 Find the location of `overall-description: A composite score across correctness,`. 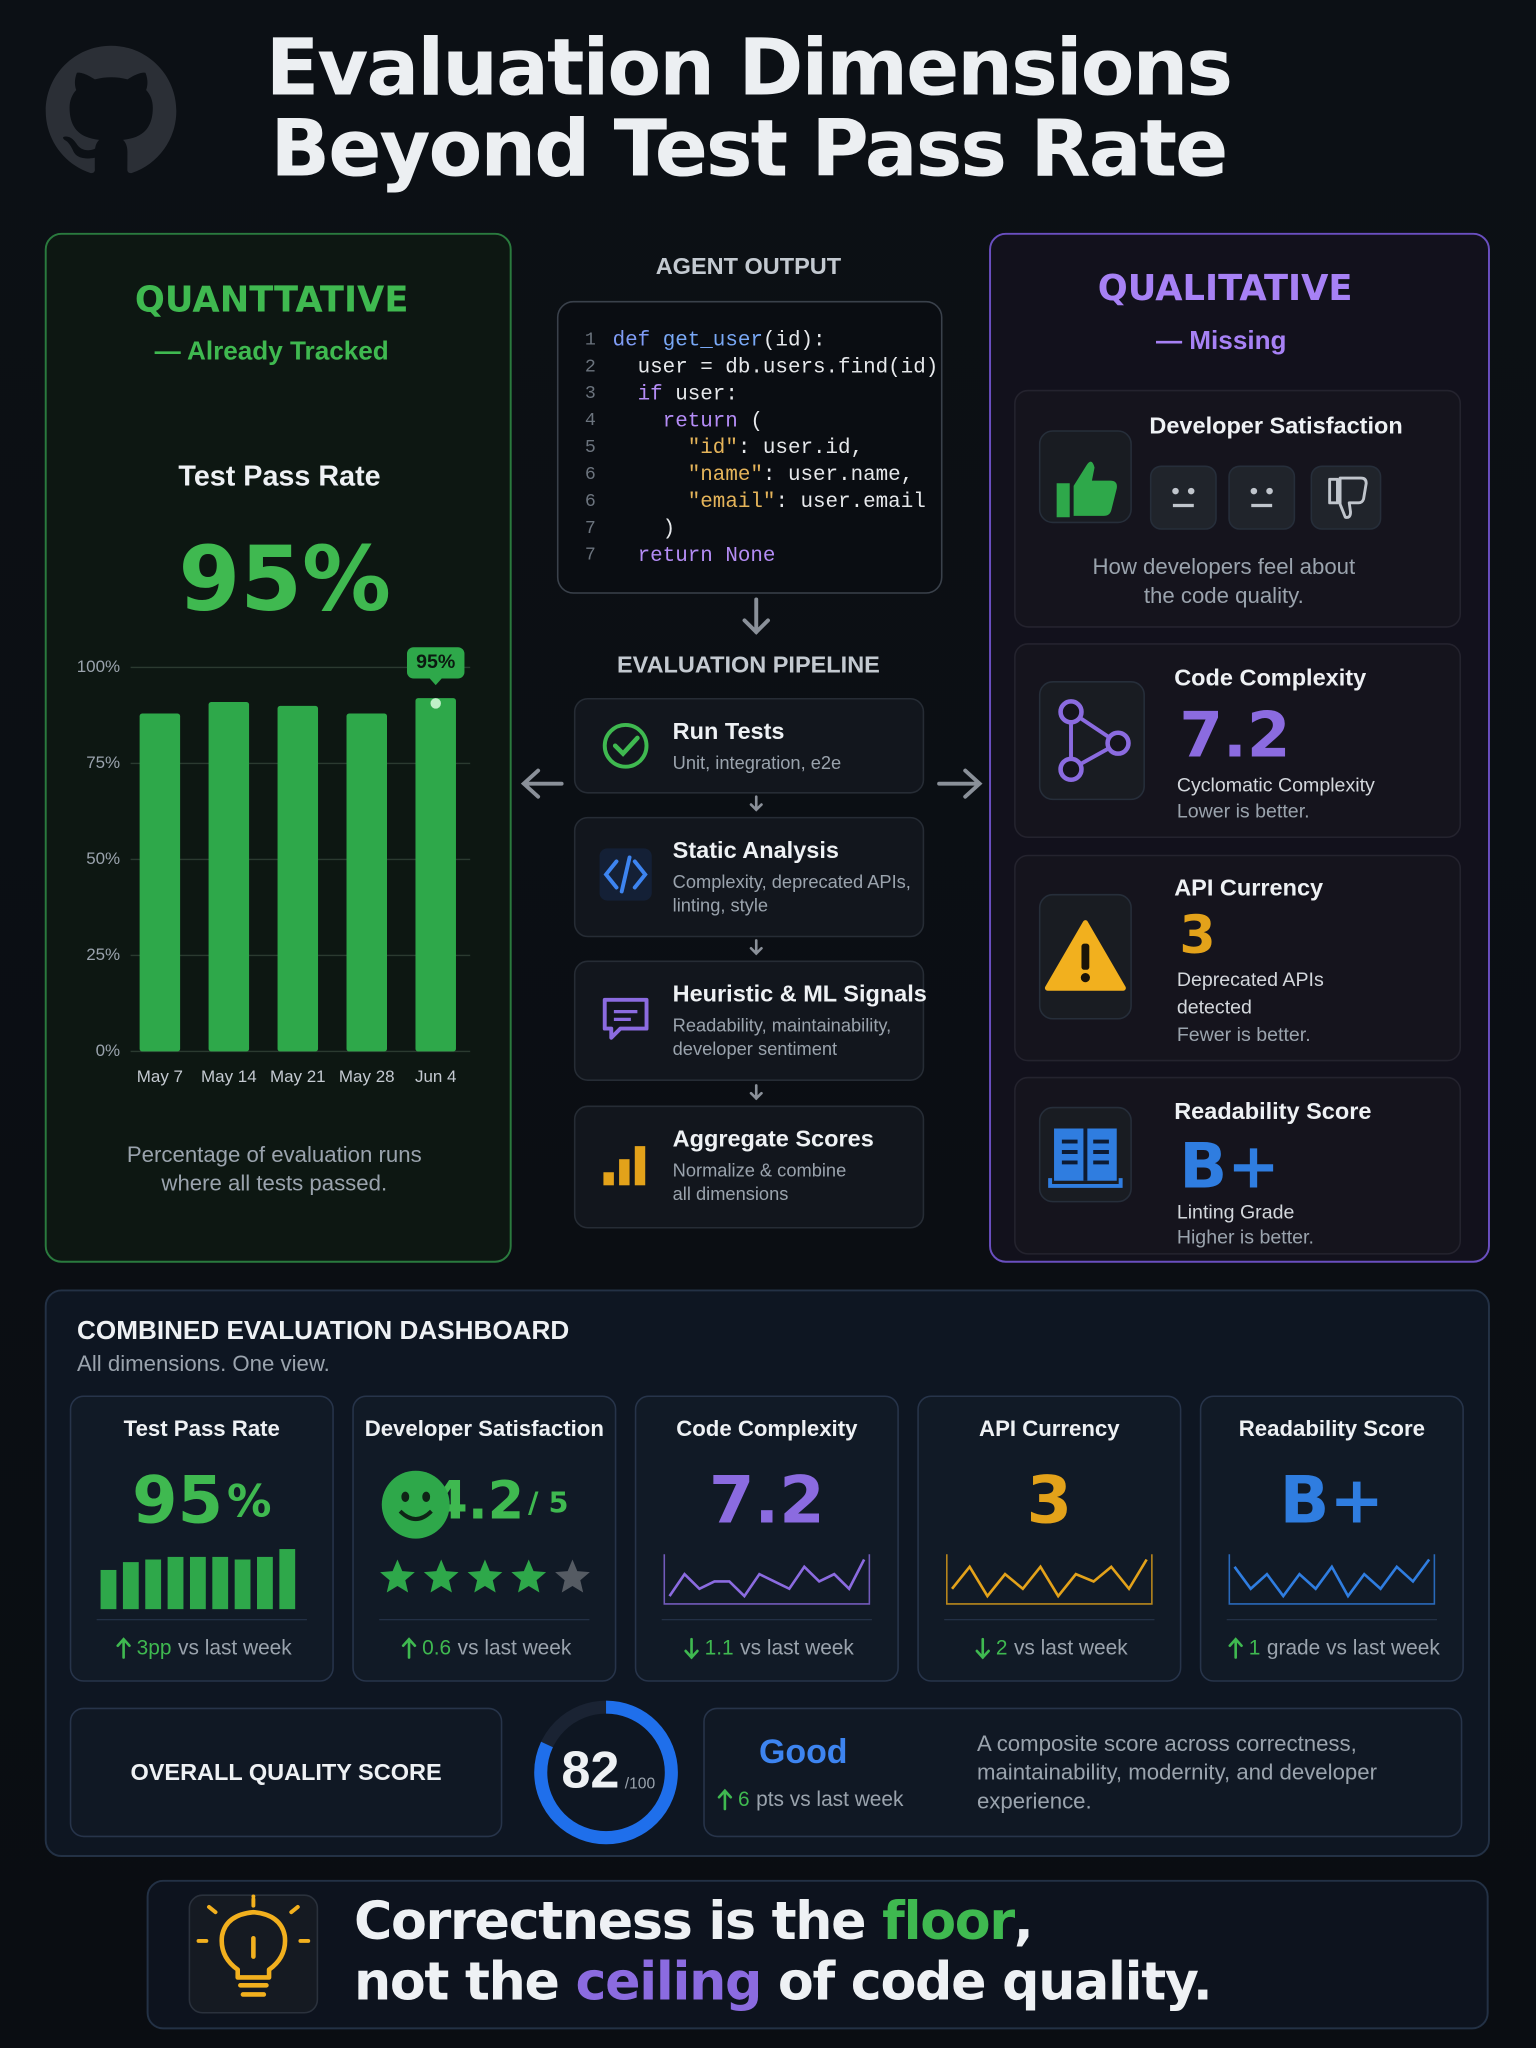

overall-description: A composite score across correctness, is located at coordinates (1167, 1743).